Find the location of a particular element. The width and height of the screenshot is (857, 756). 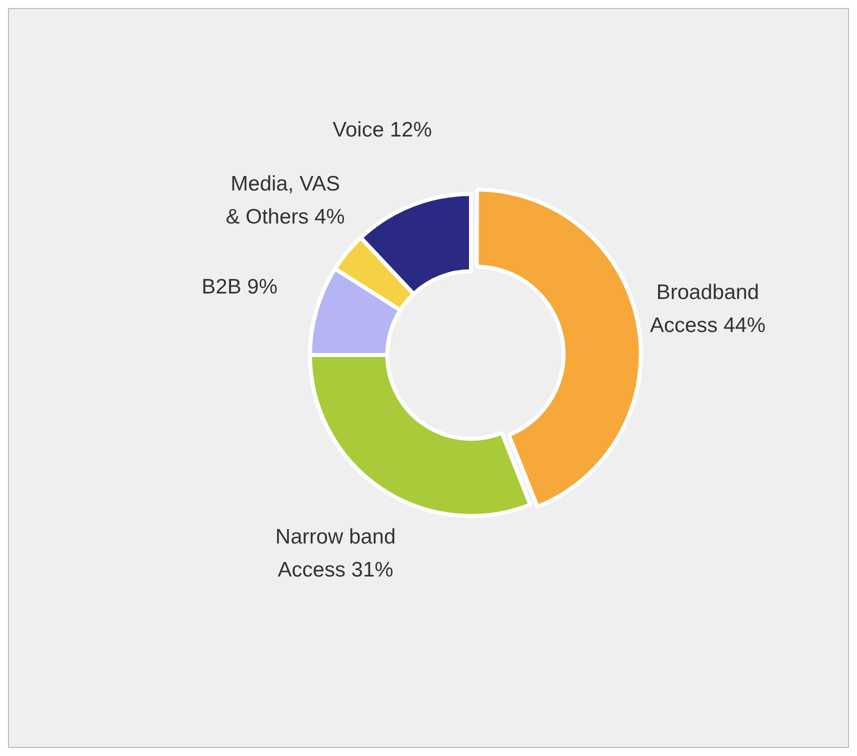

slice-label: Media, VAS & Others 4% is located at coordinates (285, 200).